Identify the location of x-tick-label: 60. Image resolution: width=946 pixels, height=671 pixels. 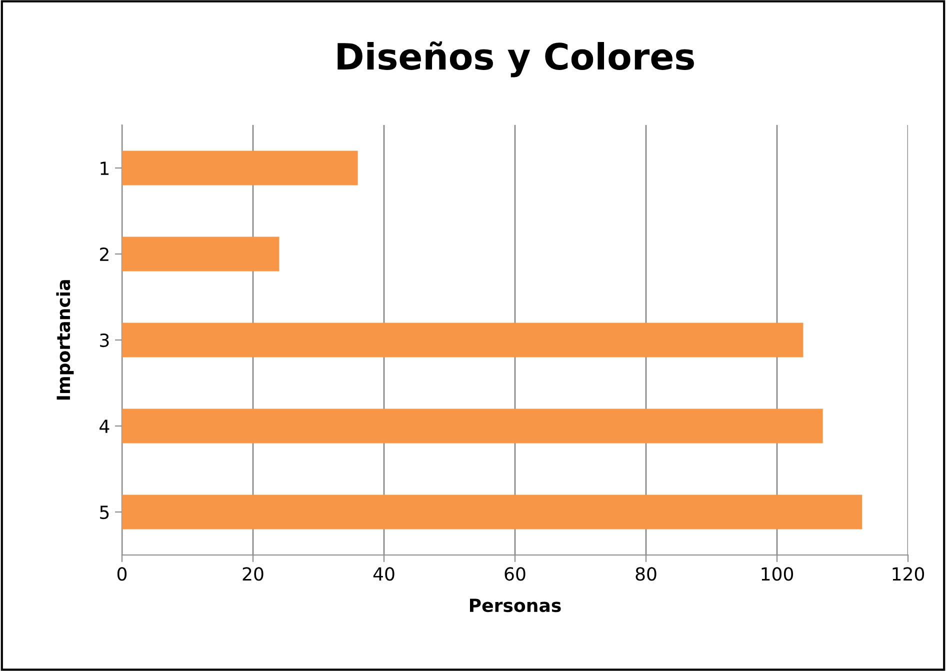
(515, 574).